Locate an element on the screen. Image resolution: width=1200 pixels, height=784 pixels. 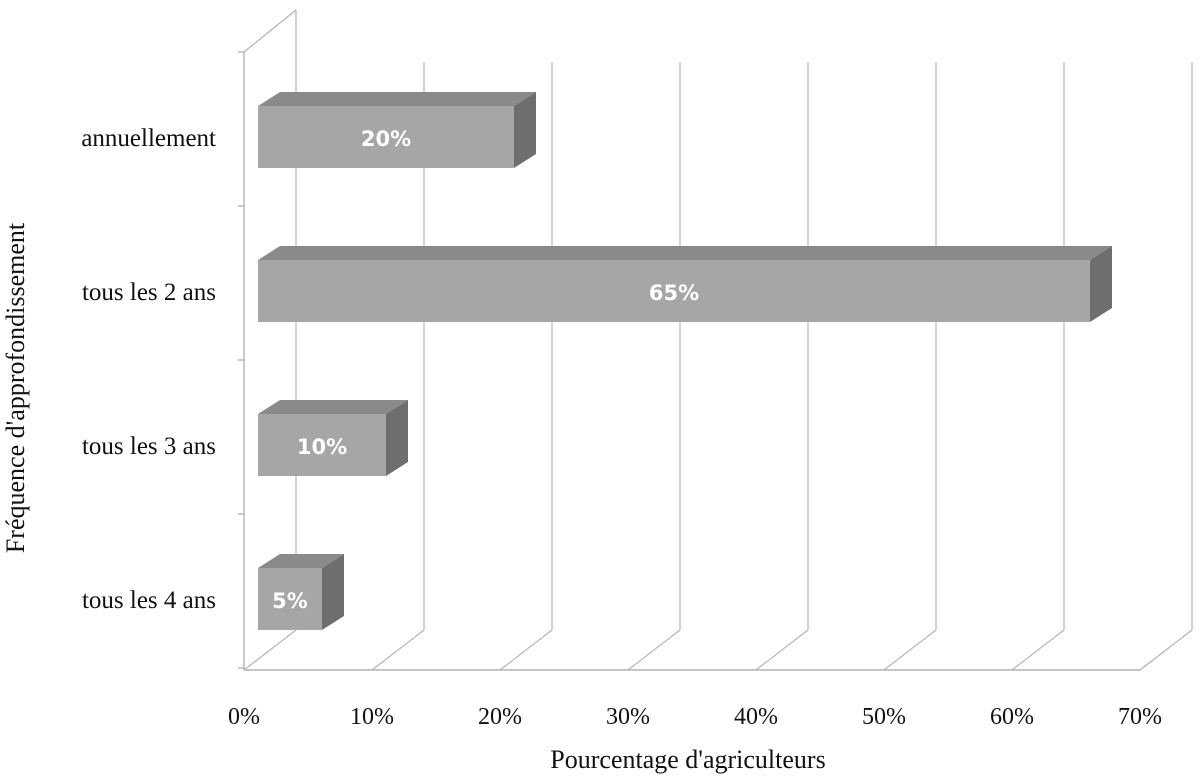
data-label: 20% is located at coordinates (386, 139).